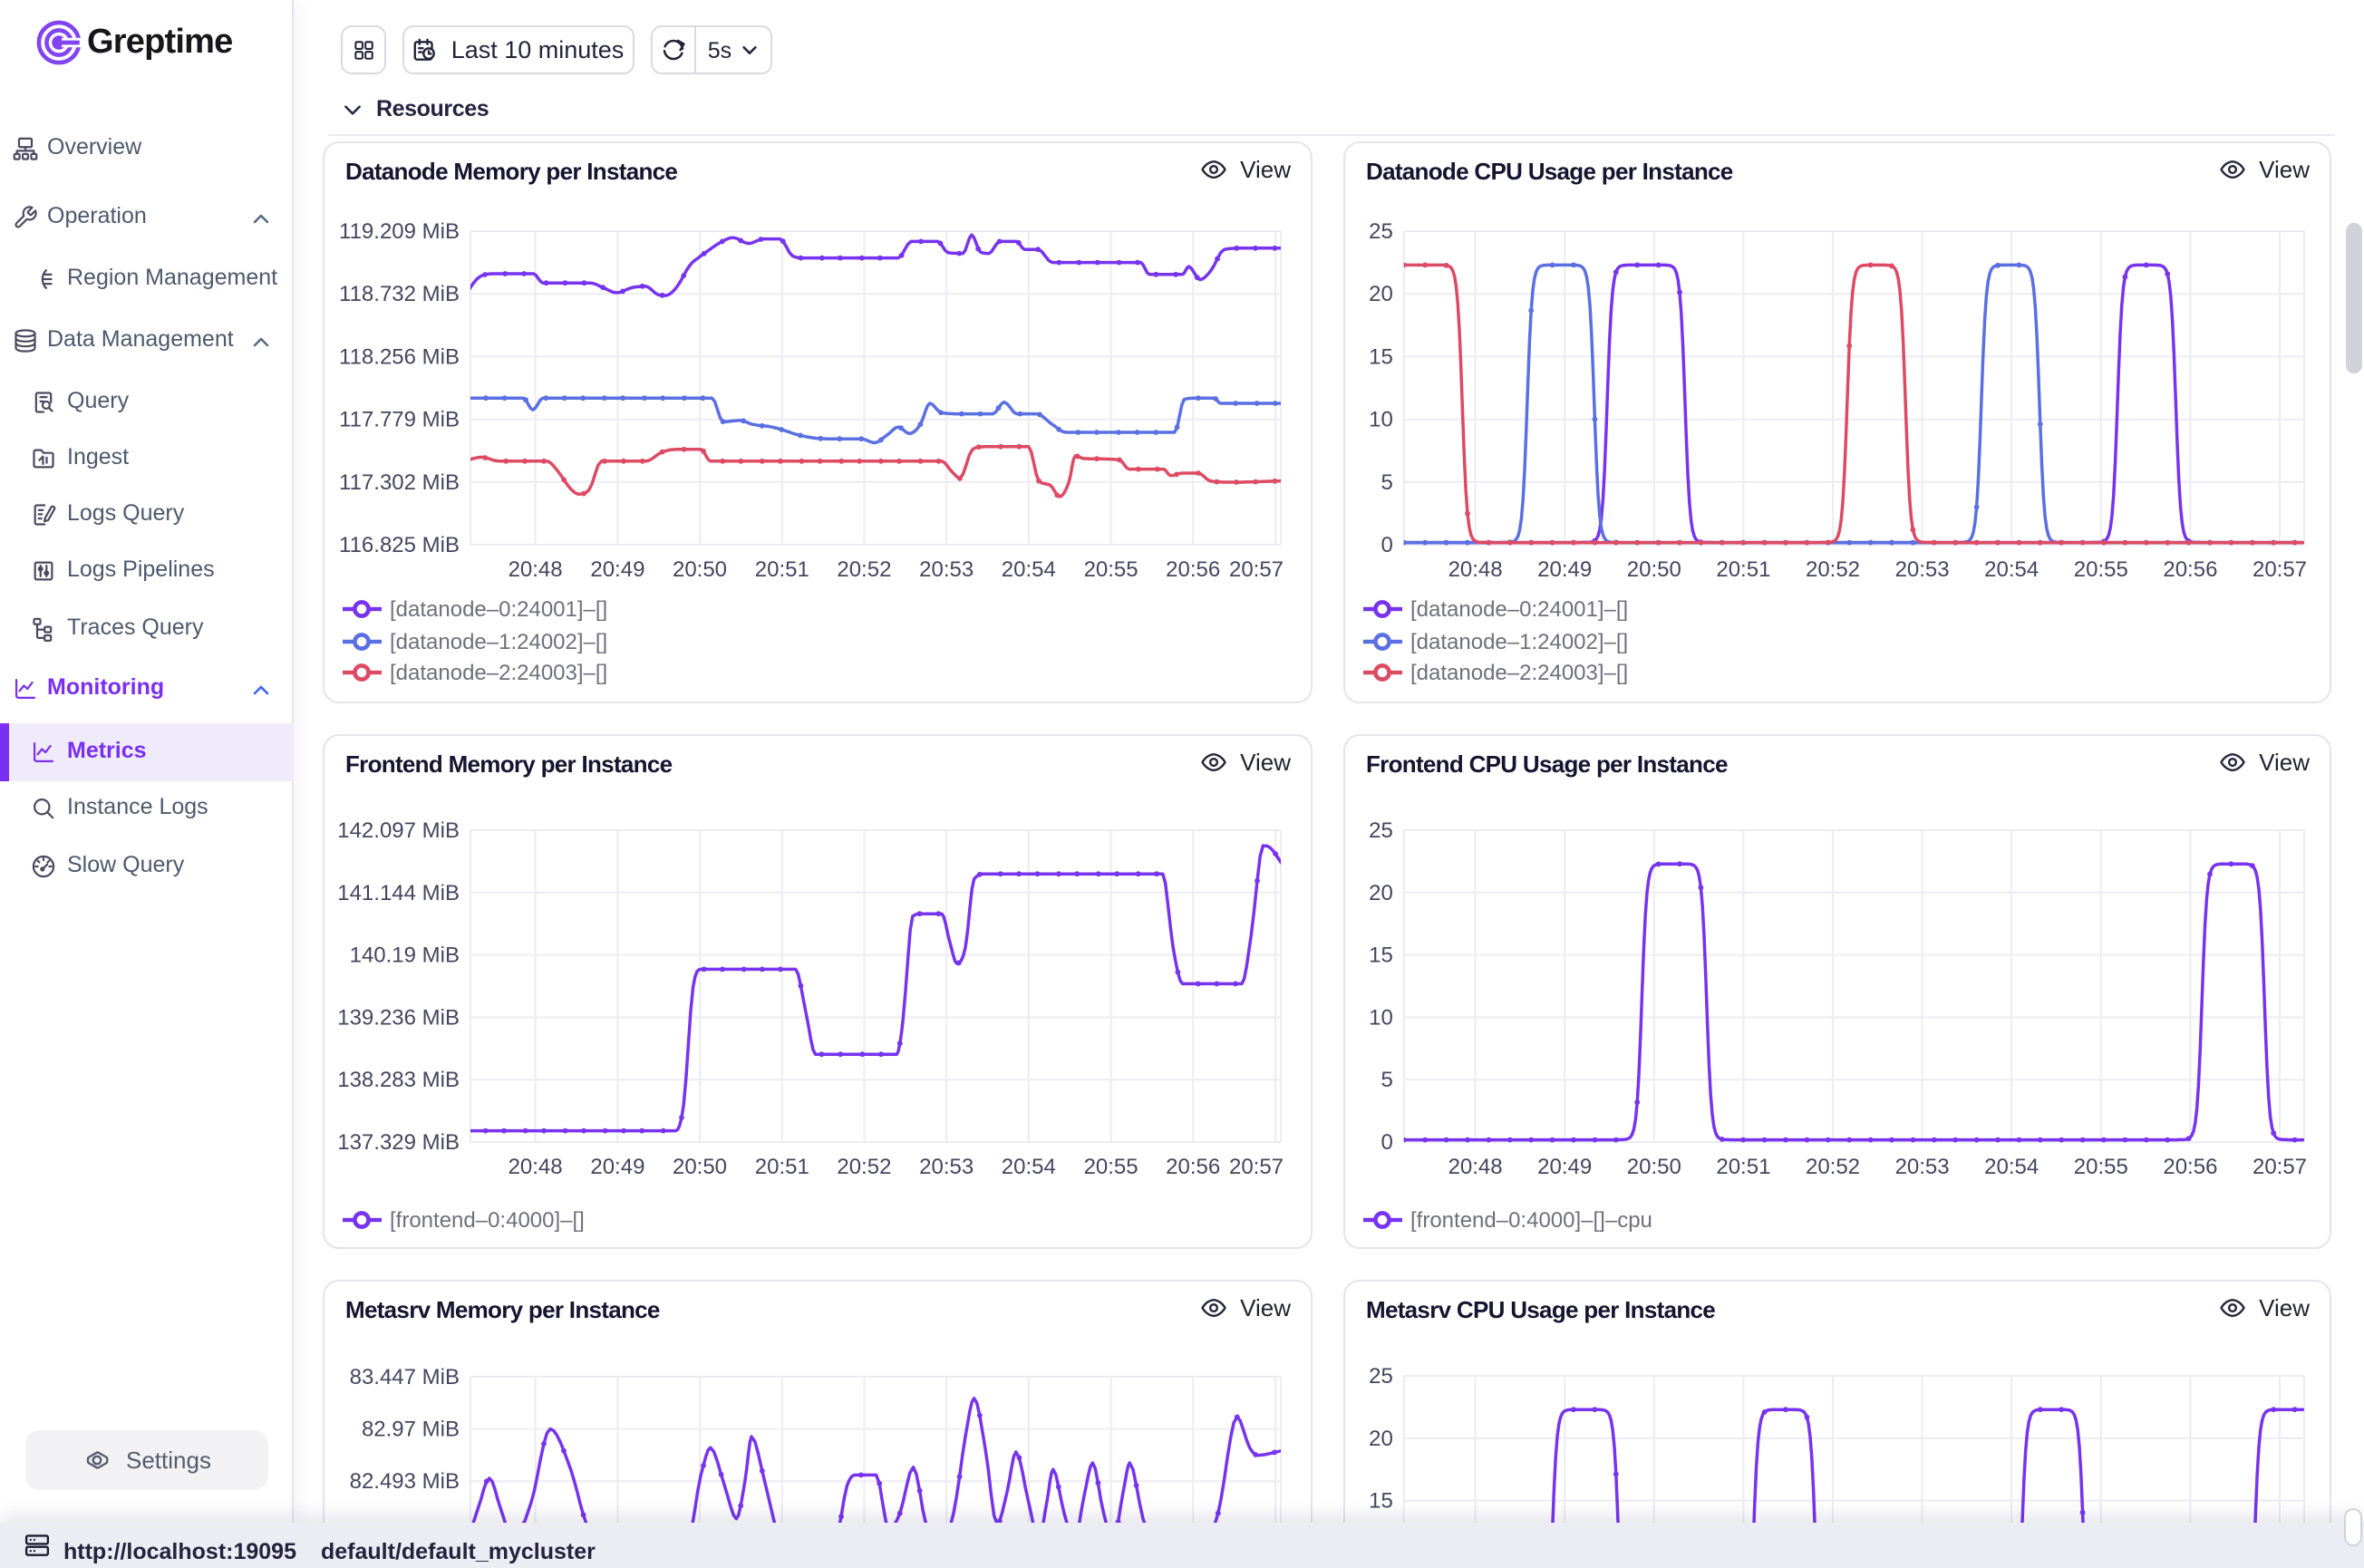 This screenshot has width=2364, height=1568. What do you see at coordinates (399, 419) in the screenshot?
I see `svg-text: 117.779 MiB` at bounding box center [399, 419].